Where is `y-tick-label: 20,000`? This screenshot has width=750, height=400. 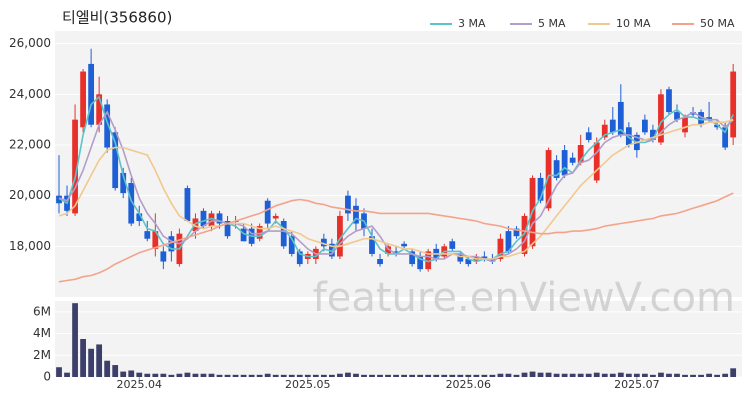
y-tick-label: 20,000 is located at coordinates (30, 195).